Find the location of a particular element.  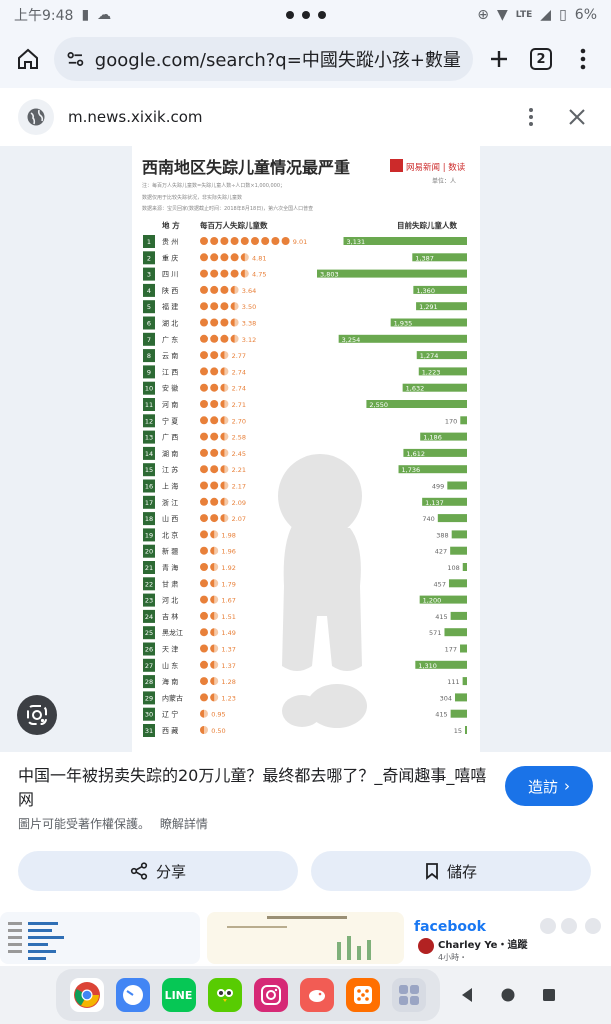

copyright-text: 圖片可能受著作權保護。 is located at coordinates (84, 824).